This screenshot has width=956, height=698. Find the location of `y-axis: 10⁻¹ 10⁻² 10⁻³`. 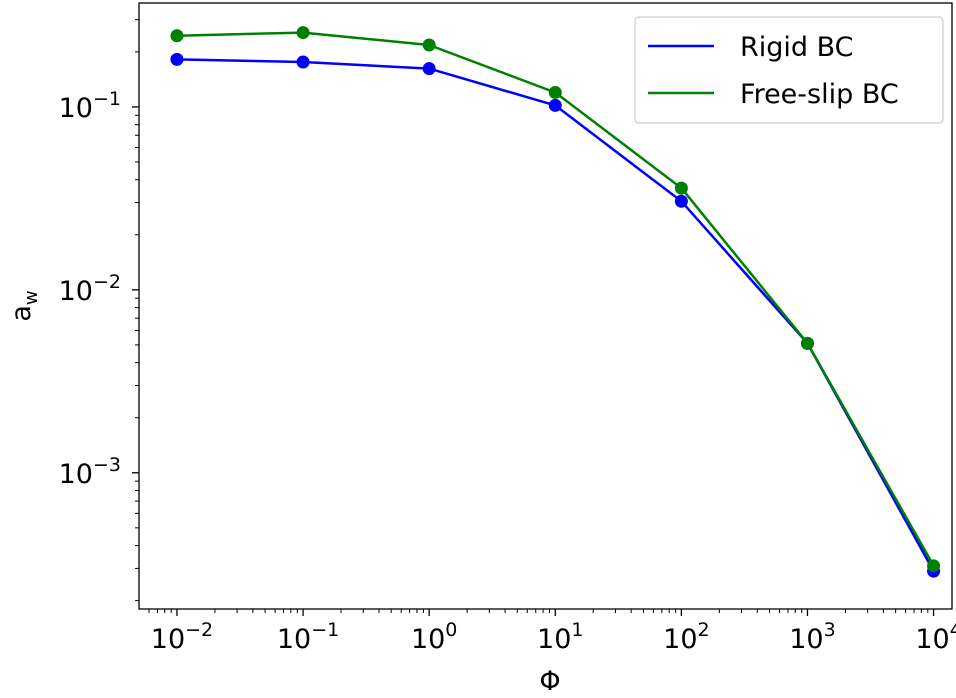

y-axis: 10⁻¹ 10⁻² 10⁻³ is located at coordinates (99, 289).